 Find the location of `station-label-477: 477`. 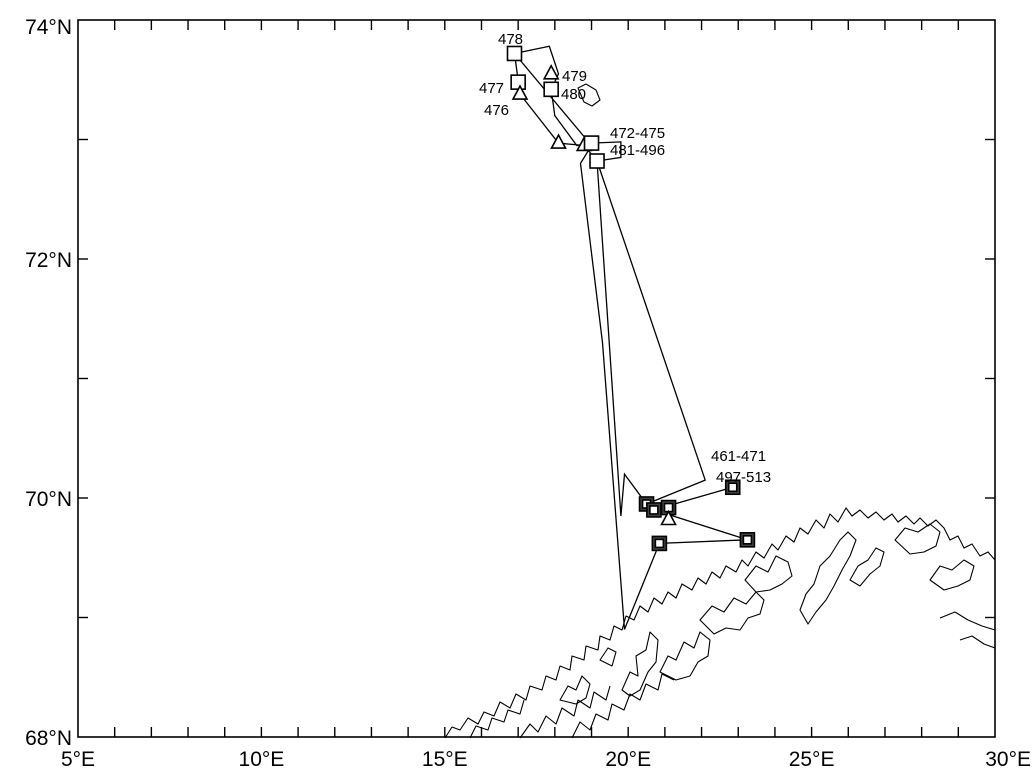

station-label-477: 477 is located at coordinates (491, 88).